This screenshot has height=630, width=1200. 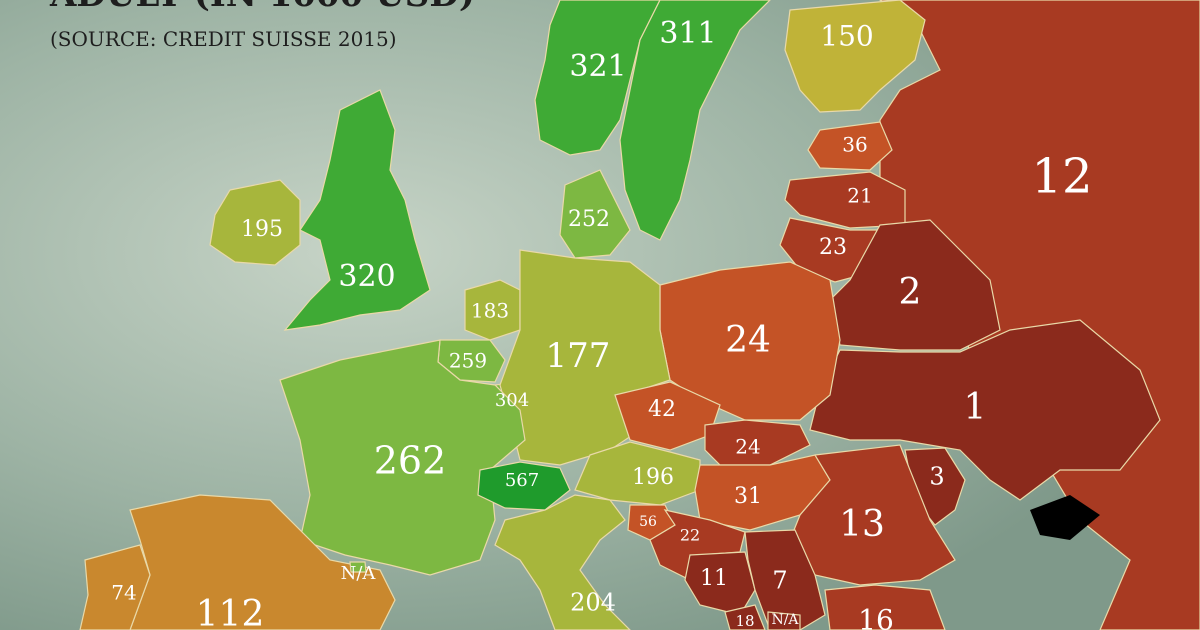 What do you see at coordinates (1065, 517) in the screenshot?
I see `region-crimea` at bounding box center [1065, 517].